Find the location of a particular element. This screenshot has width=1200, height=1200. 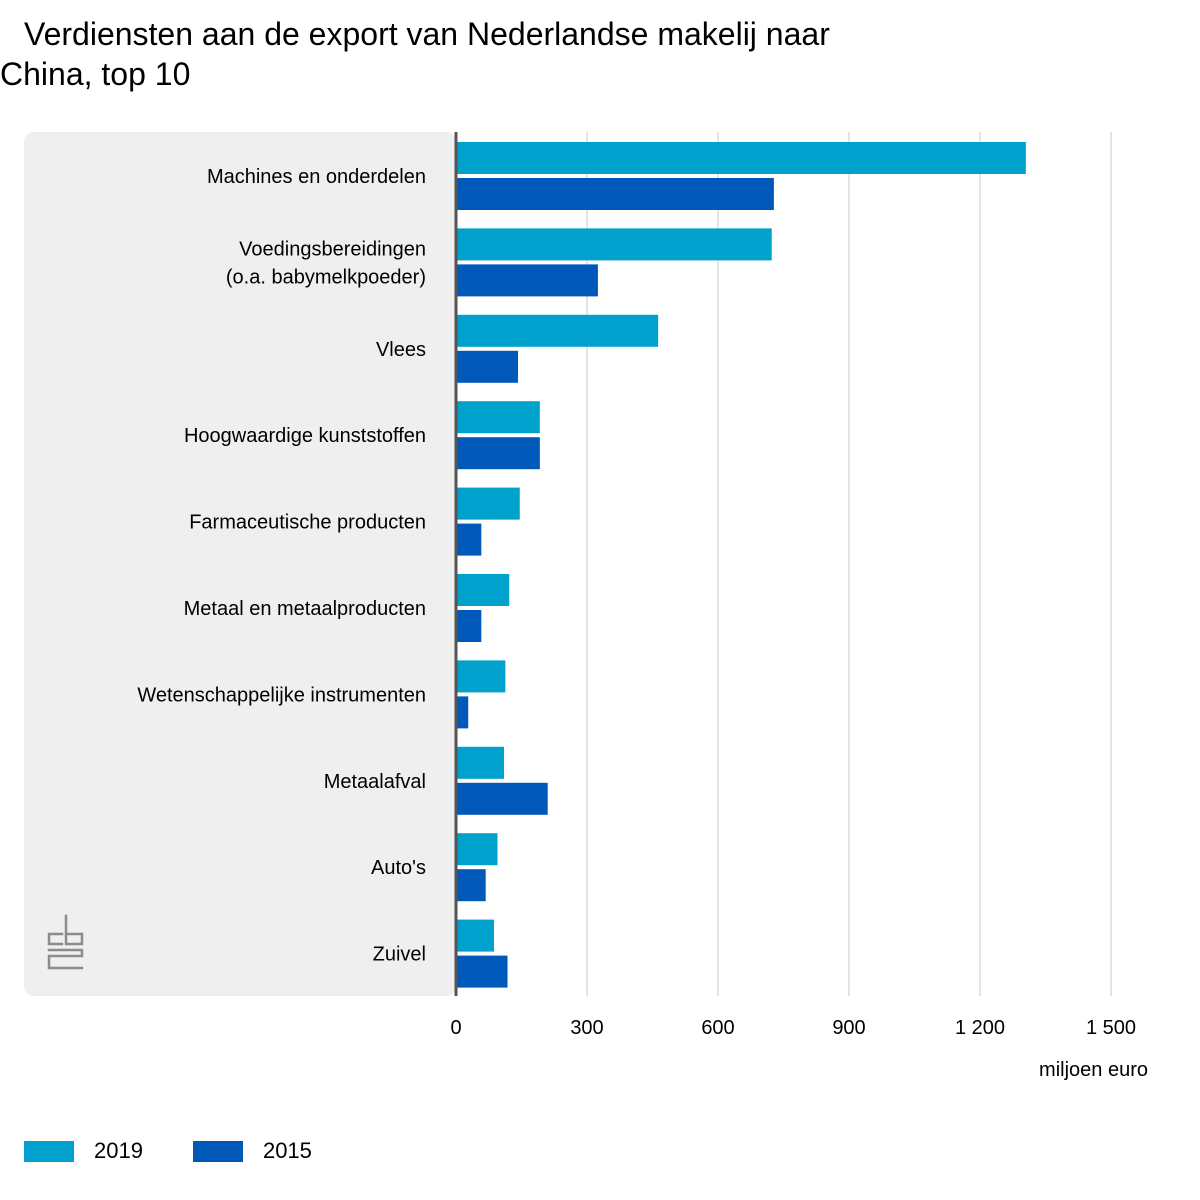

category-label-line: Vlees is located at coordinates (401, 350).